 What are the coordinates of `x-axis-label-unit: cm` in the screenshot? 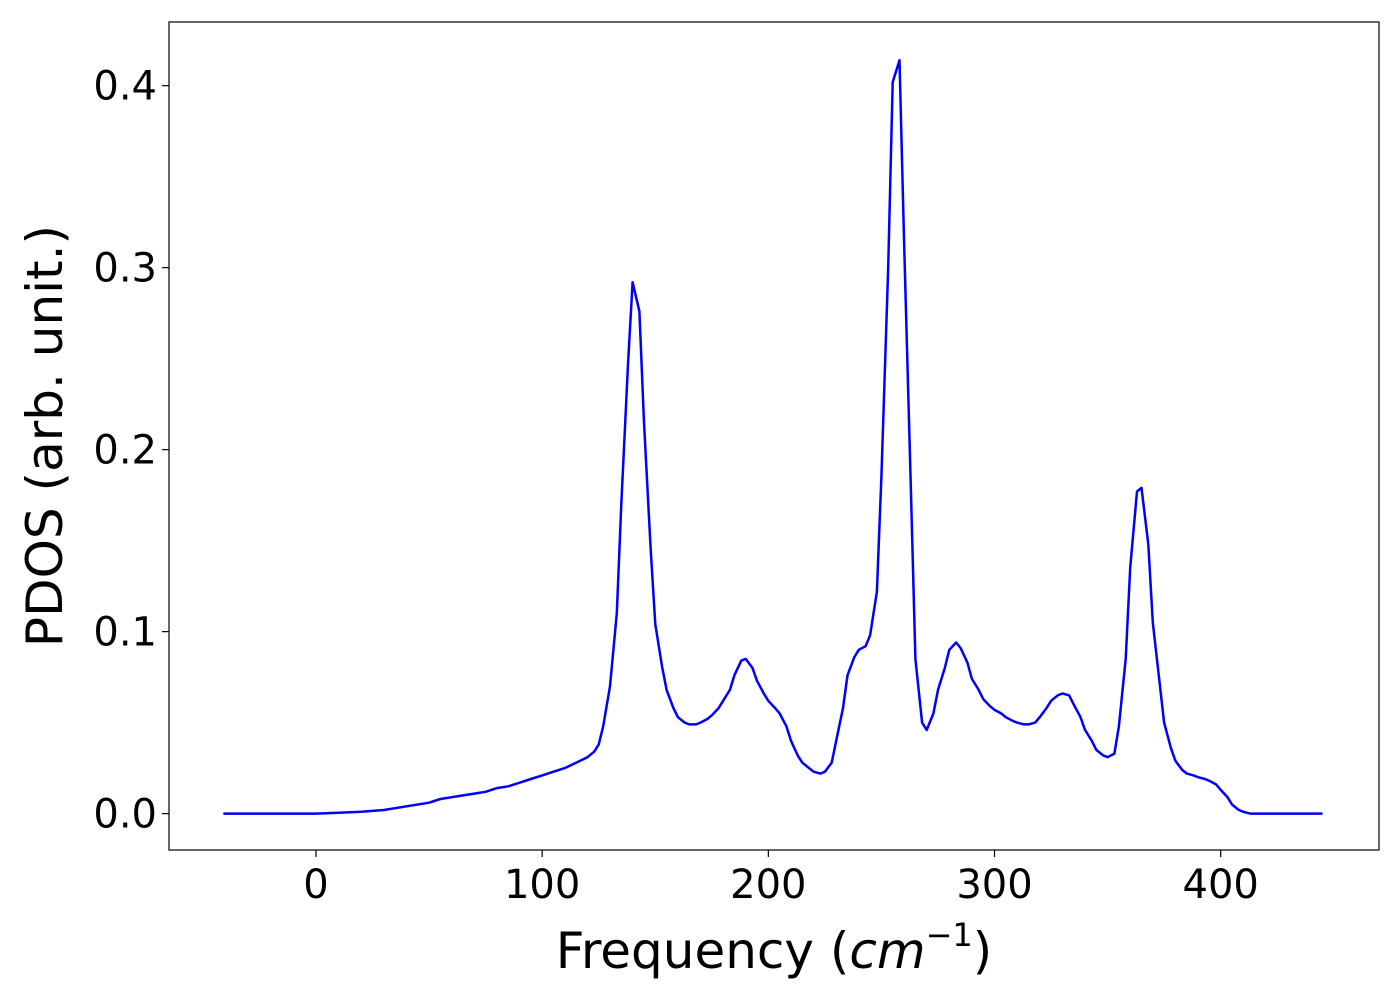 It's located at (887, 951).